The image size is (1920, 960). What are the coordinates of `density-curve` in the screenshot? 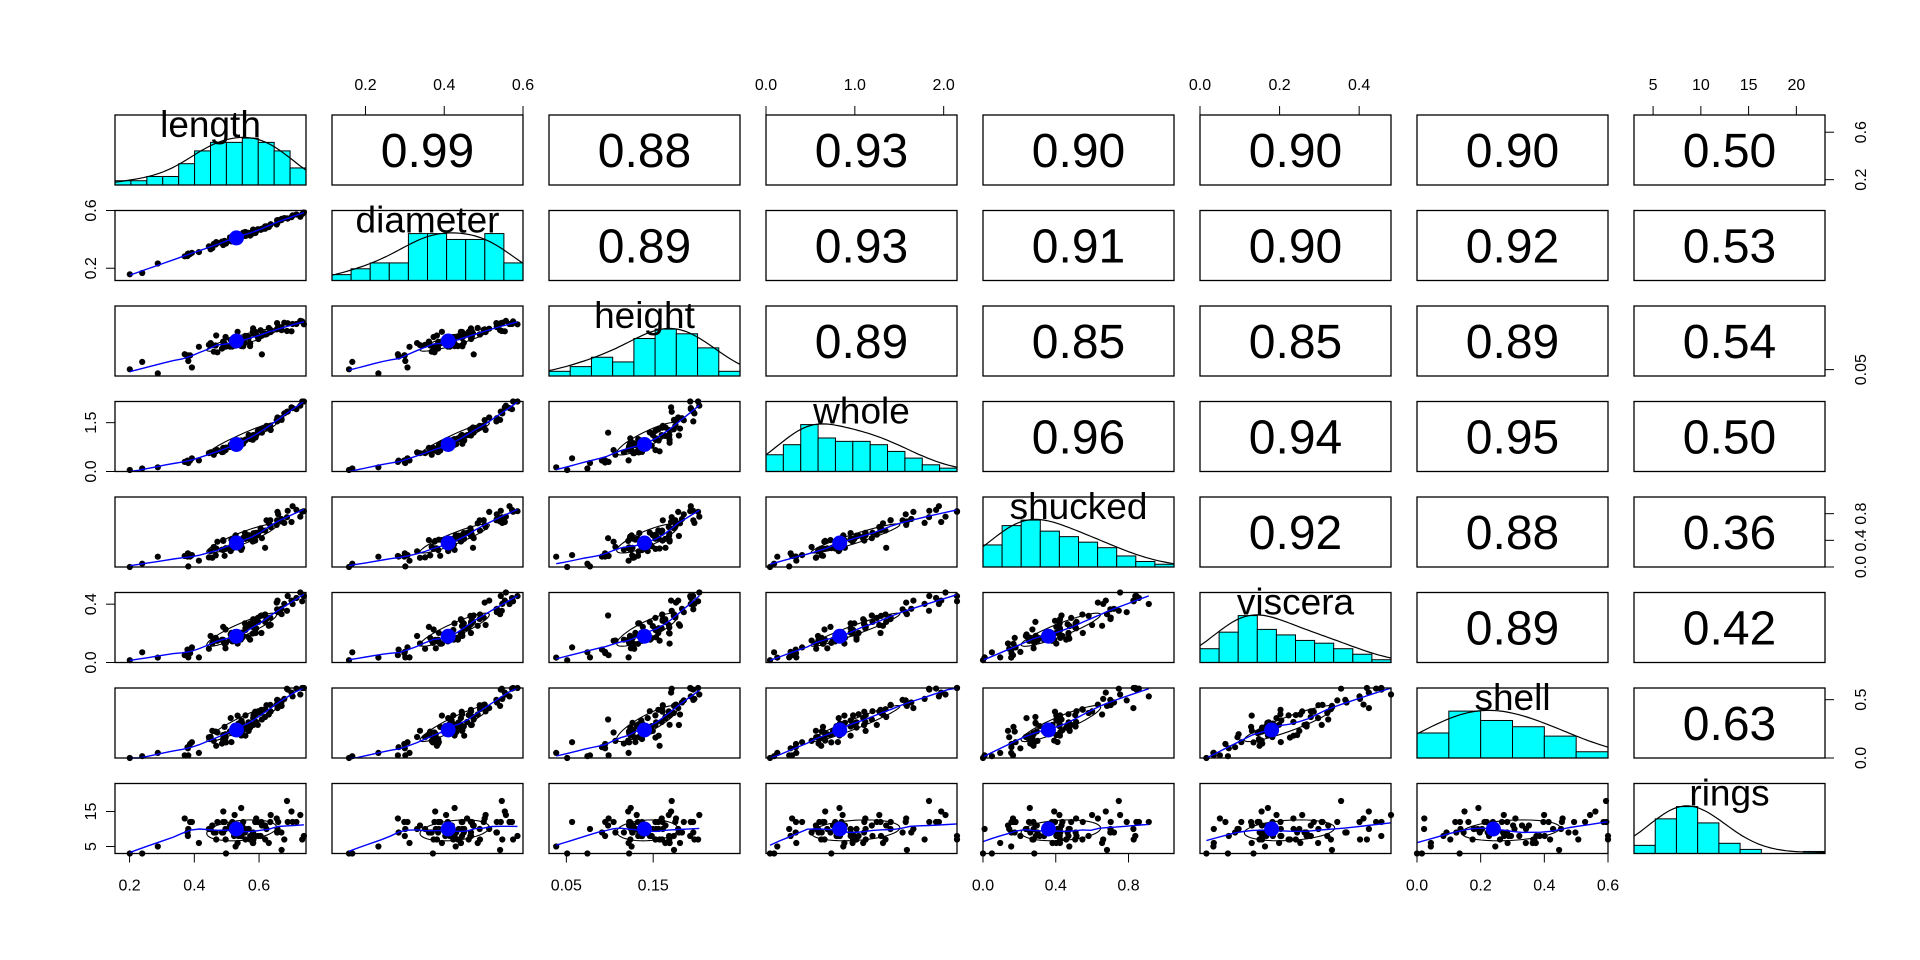 It's located at (861, 445).